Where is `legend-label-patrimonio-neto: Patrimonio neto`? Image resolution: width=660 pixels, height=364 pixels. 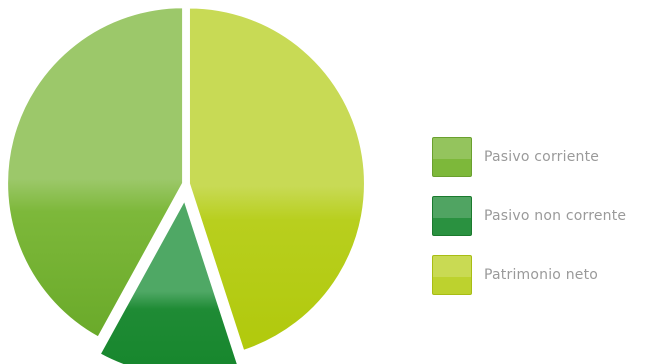 legend-label-patrimonio-neto: Patrimonio neto is located at coordinates (541, 275).